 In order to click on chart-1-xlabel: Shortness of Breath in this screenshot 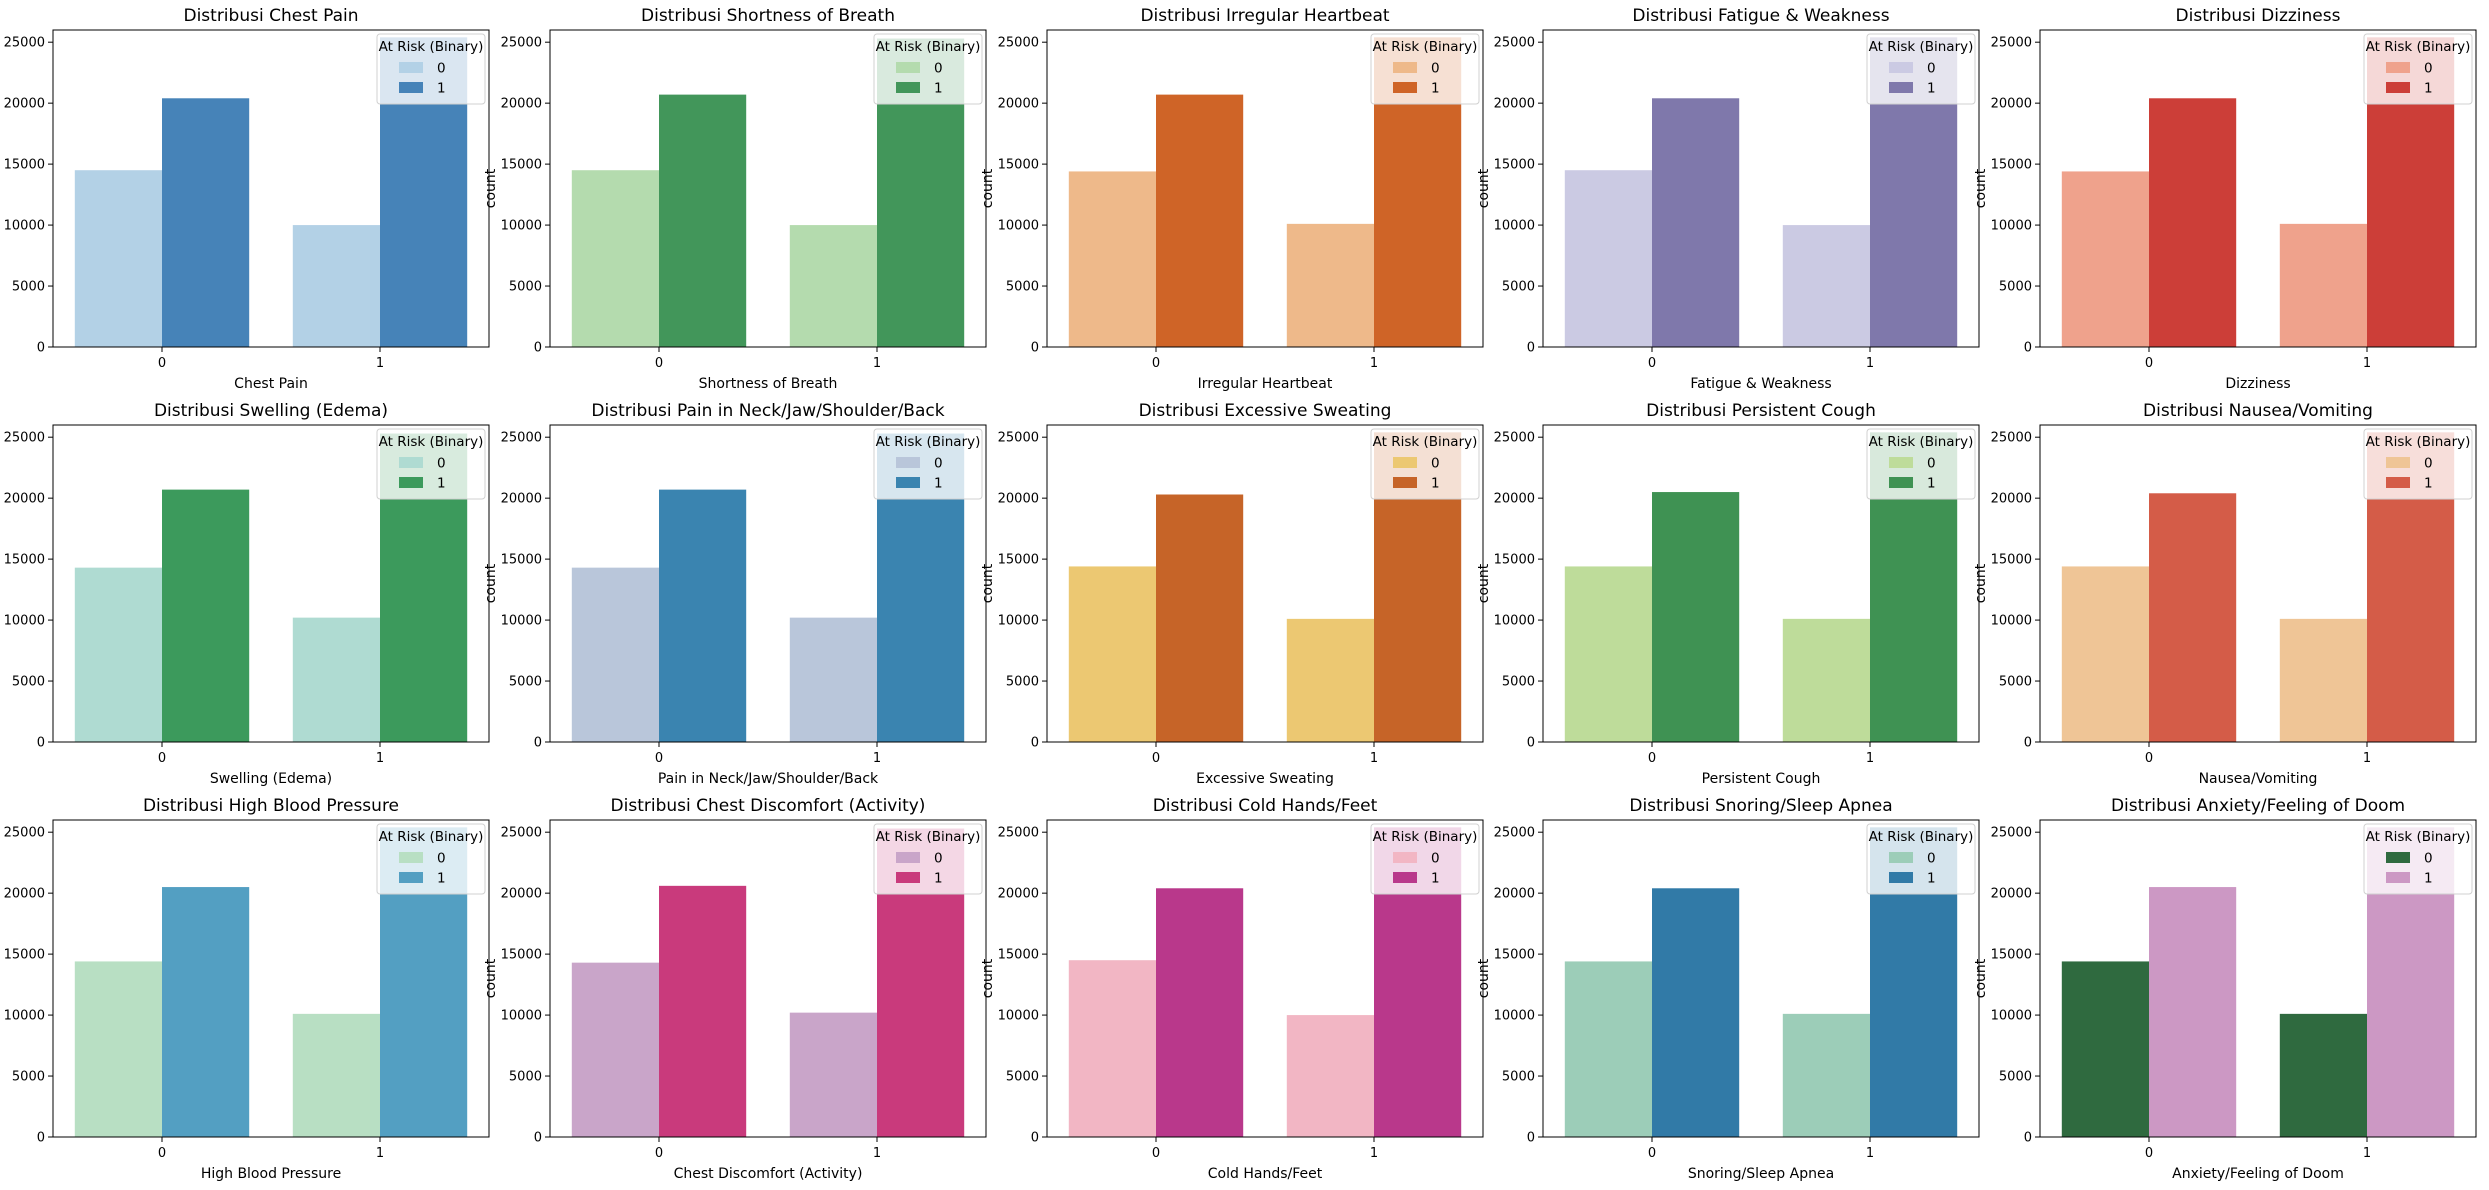, I will do `click(768, 384)`.